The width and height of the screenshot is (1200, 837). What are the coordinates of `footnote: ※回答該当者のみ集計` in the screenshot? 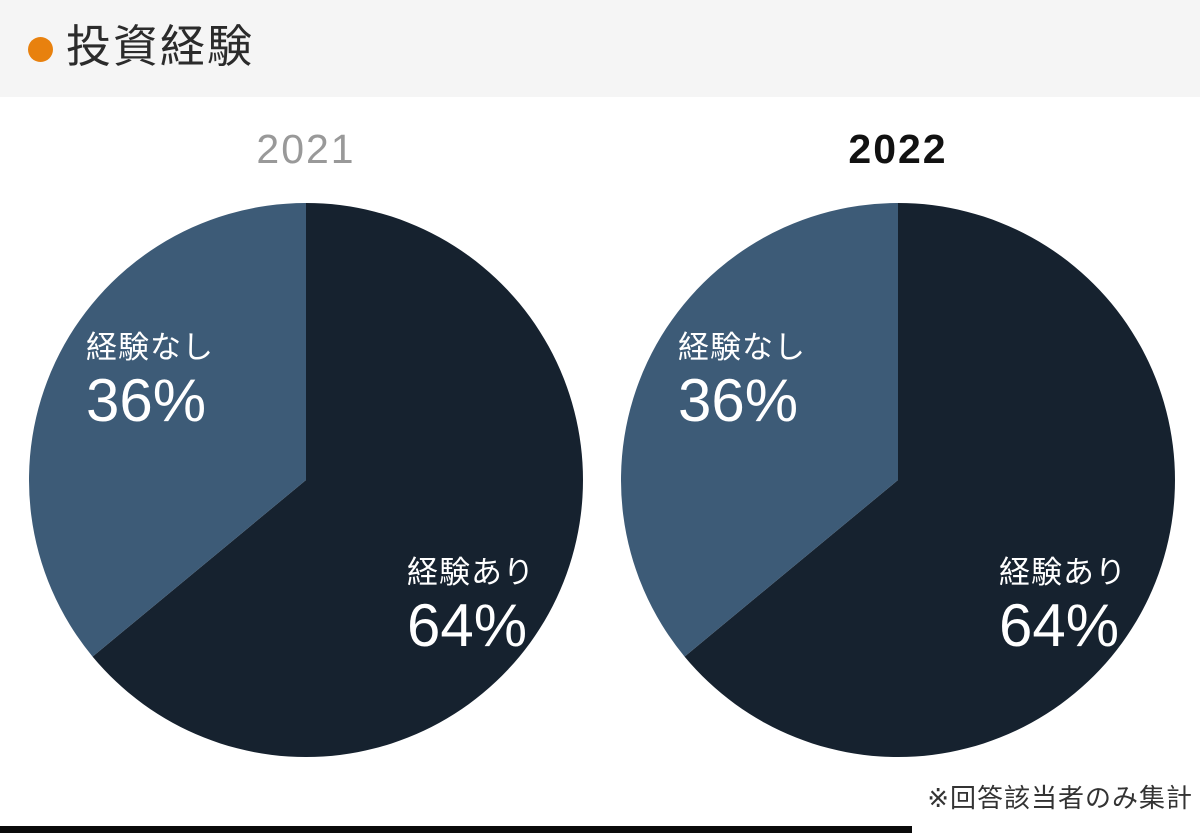 It's located at (1060, 798).